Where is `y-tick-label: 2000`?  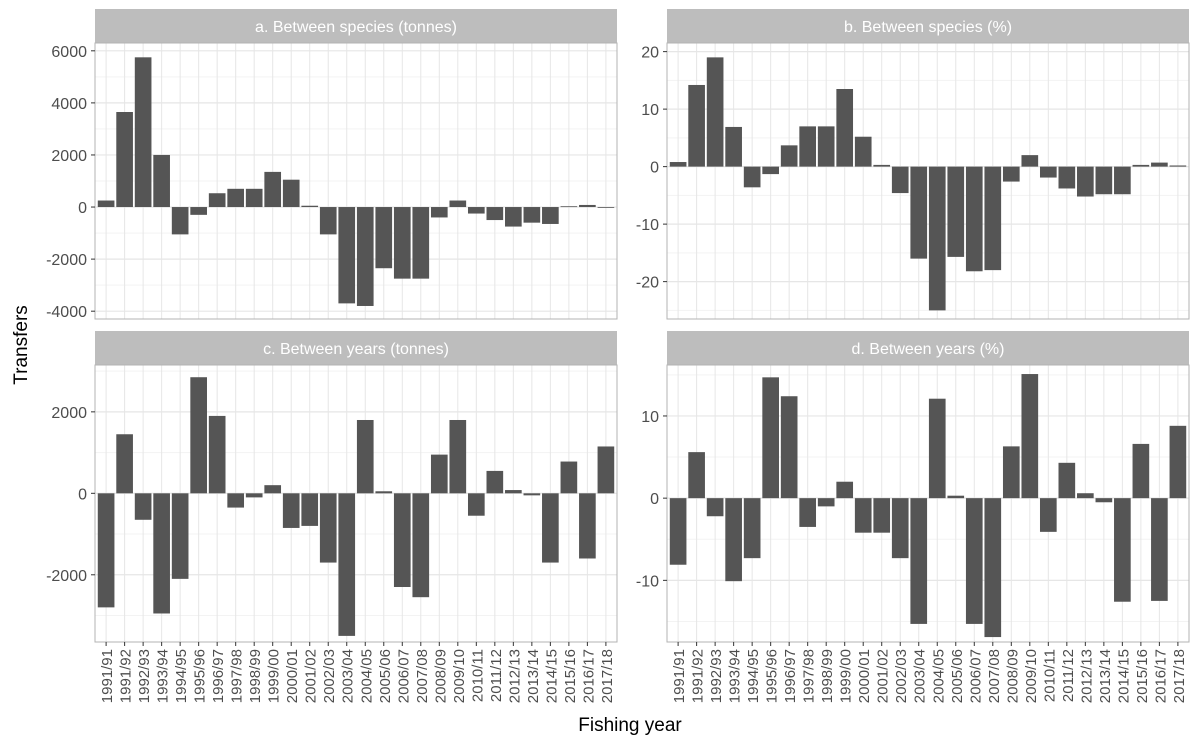 y-tick-label: 2000 is located at coordinates (69, 413).